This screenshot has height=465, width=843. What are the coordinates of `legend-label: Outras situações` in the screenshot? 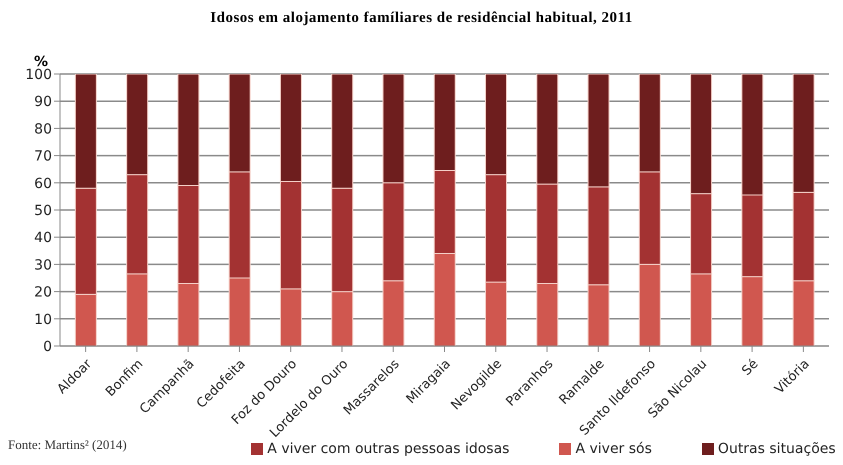 It's located at (777, 449).